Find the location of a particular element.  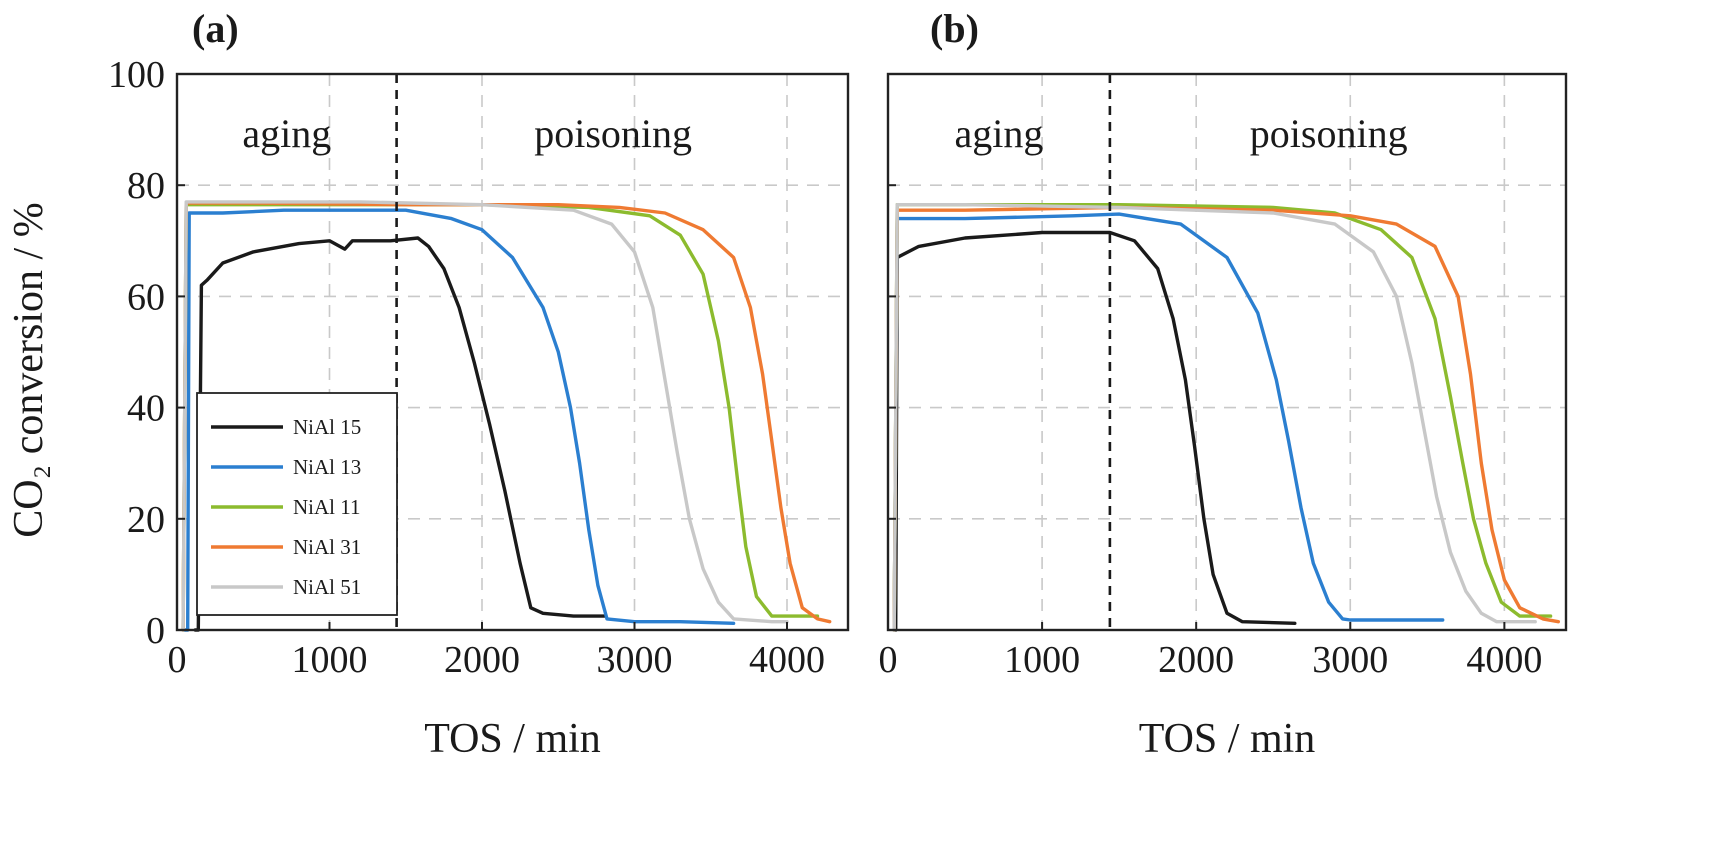

y-tick-label: 100 is located at coordinates (136, 75).